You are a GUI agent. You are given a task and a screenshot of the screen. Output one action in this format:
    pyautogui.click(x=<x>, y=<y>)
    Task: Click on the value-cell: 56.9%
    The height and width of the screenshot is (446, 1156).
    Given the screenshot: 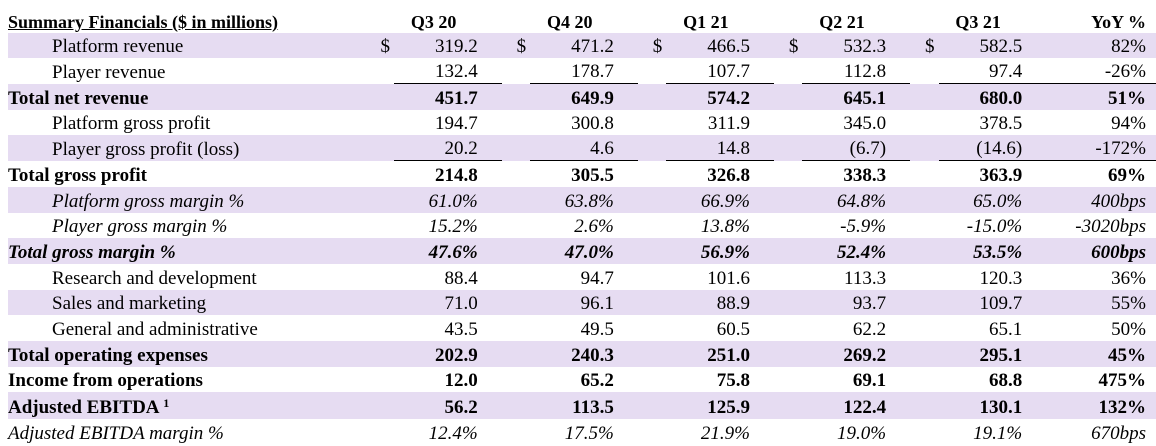 What is the action you would take?
    pyautogui.click(x=720, y=251)
    